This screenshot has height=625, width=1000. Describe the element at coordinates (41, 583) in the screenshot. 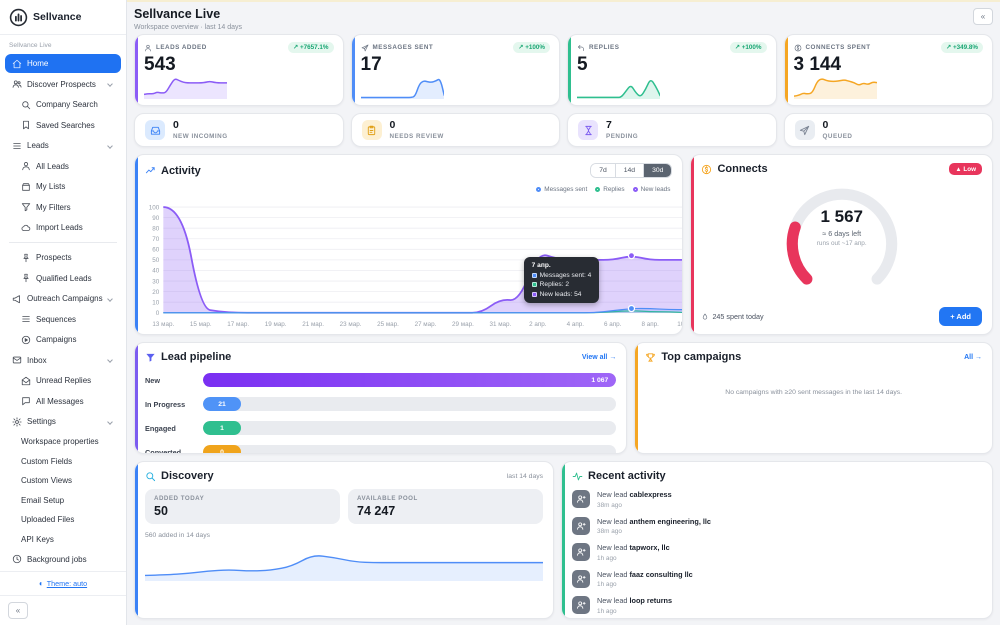

I see `theme-icon: ◐` at that location.